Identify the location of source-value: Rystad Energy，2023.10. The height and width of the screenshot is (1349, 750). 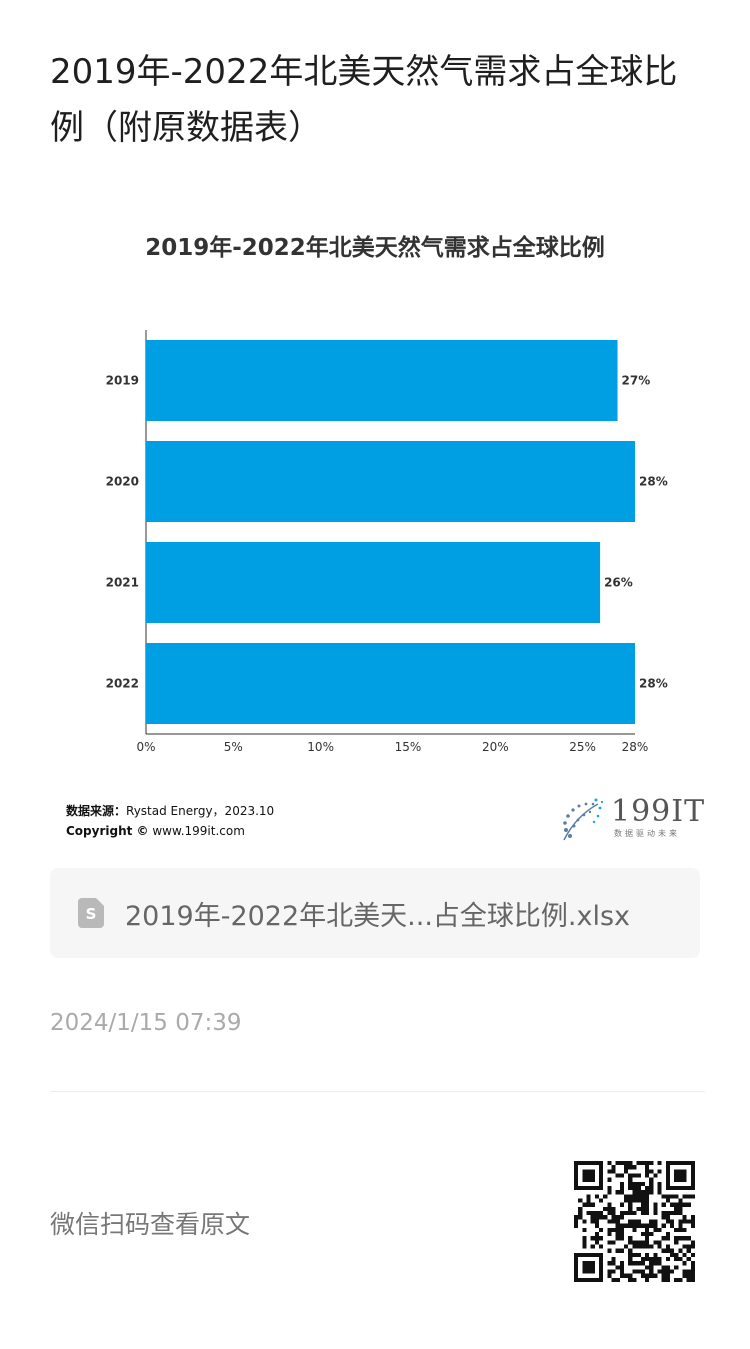
(200, 811).